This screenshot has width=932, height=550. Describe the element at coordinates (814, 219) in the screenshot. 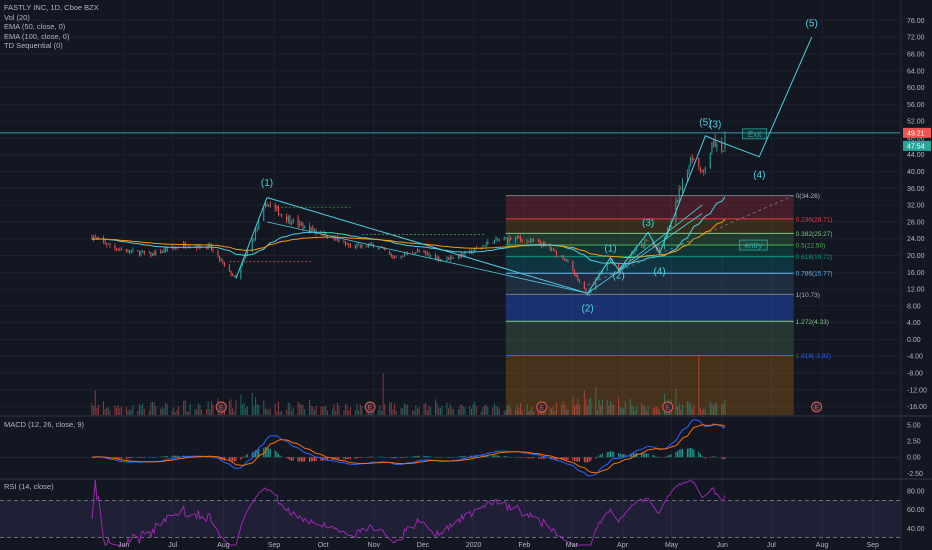

I see `fib-label: 0.236(28.71)` at that location.